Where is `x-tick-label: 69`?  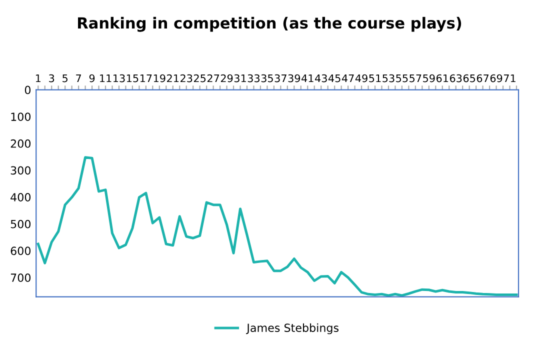 x-tick-label: 69 is located at coordinates (496, 78).